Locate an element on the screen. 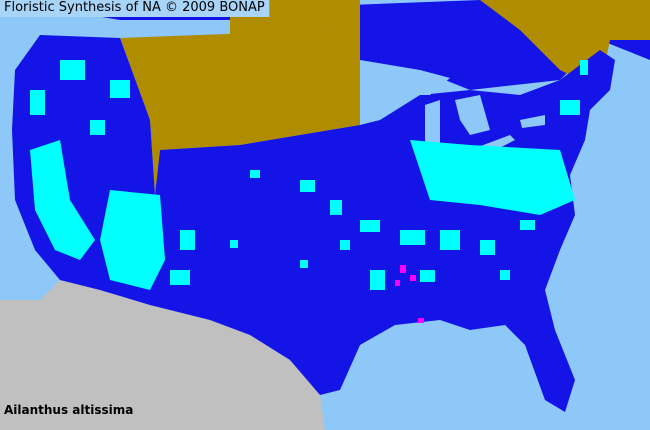 Image resolution: width=650 pixels, height=430 pixels. map-title: Floristic Synthesis of NA © 2009 BONAP is located at coordinates (135, 8).